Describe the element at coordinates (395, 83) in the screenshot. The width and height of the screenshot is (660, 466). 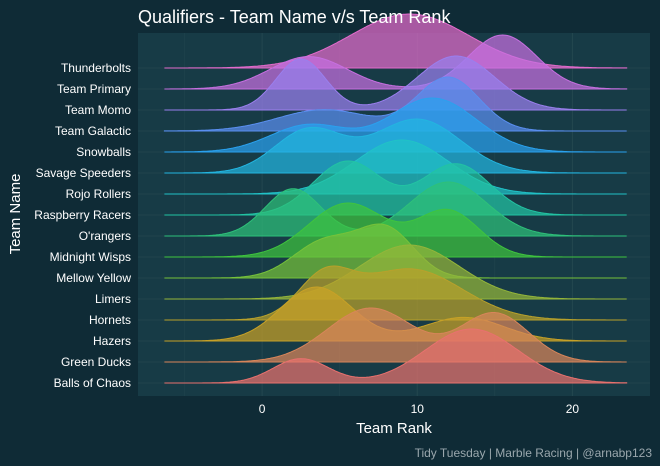
I see `ridge-team-momo` at that location.